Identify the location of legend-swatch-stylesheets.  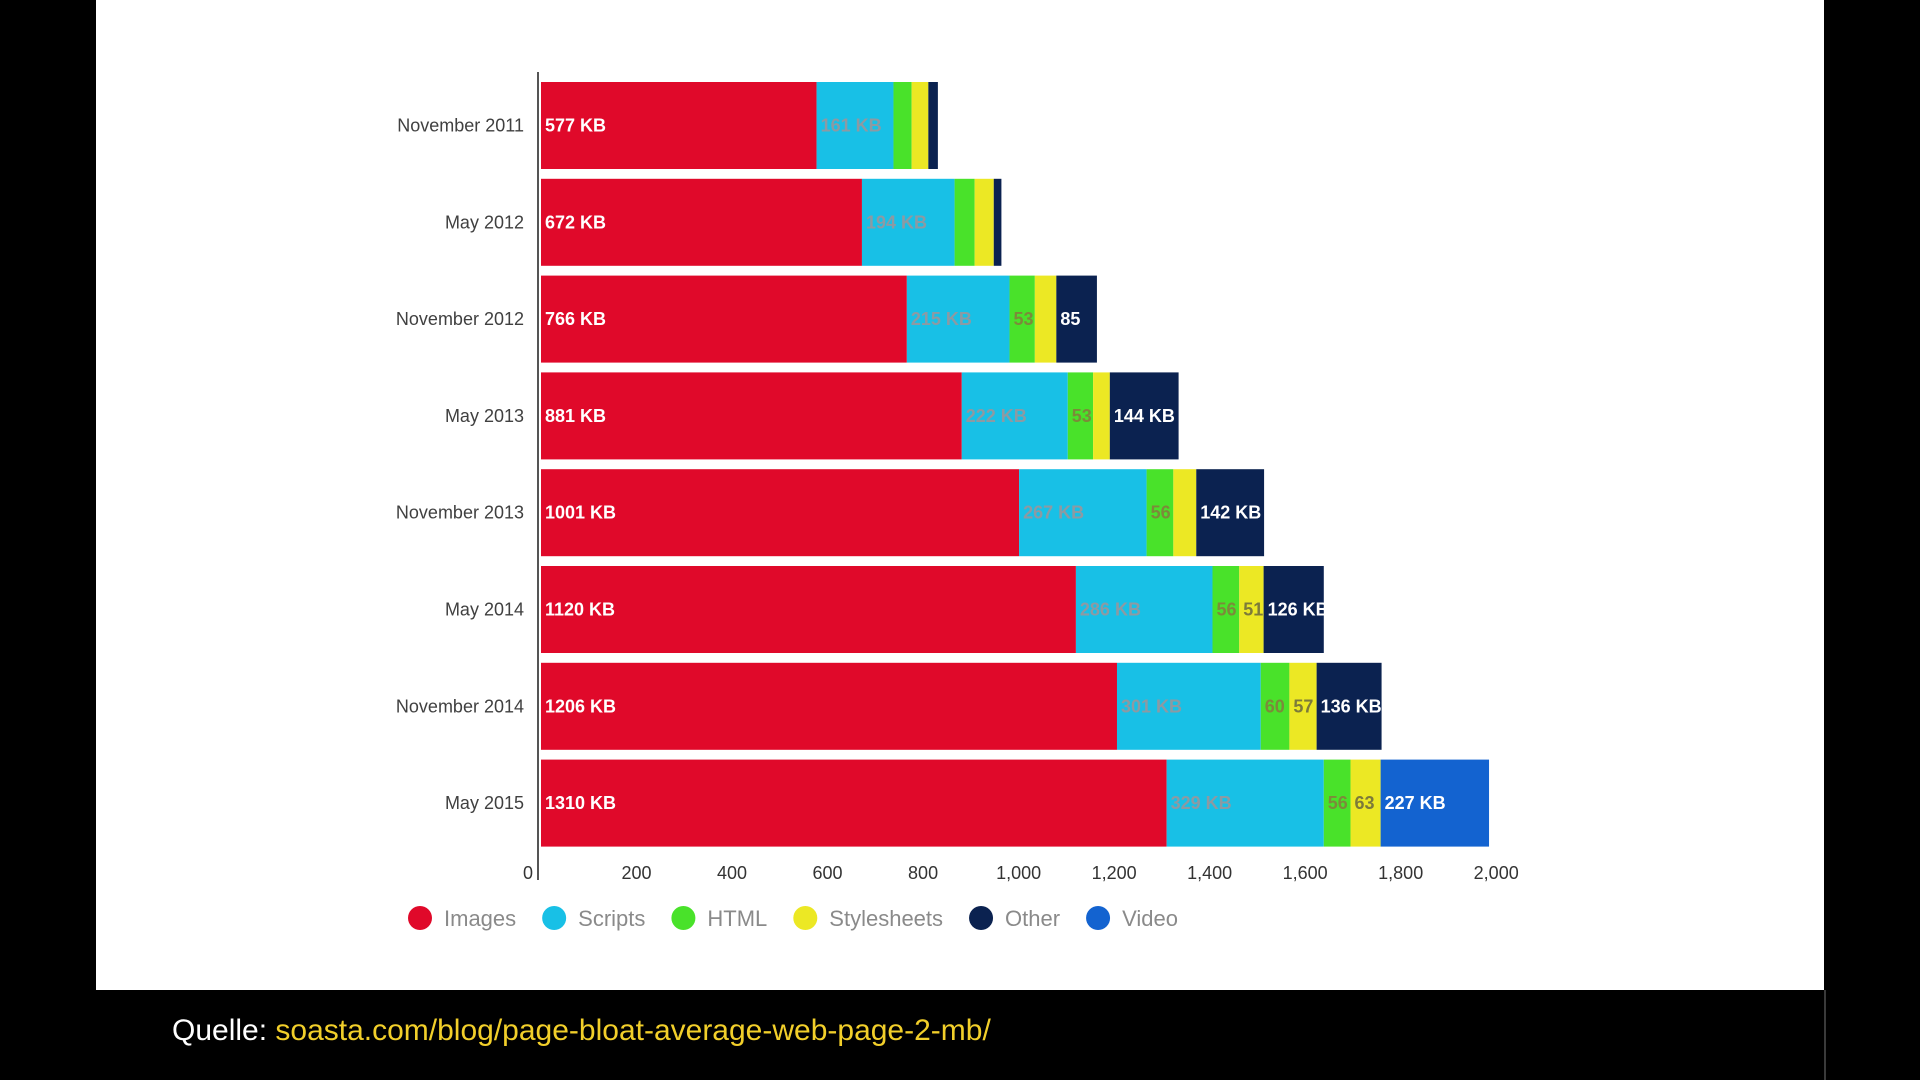
(805, 918).